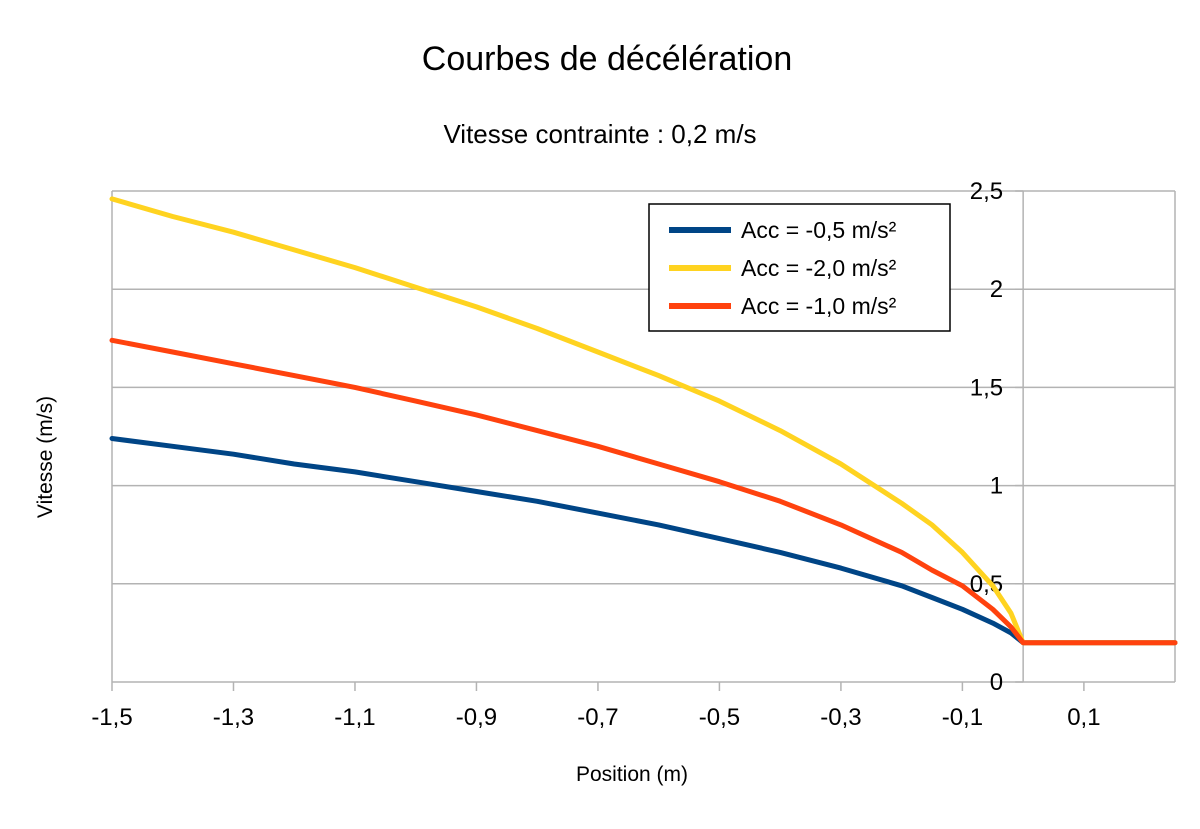  What do you see at coordinates (233, 717) in the screenshot?
I see `x-tick-label: -1,3` at bounding box center [233, 717].